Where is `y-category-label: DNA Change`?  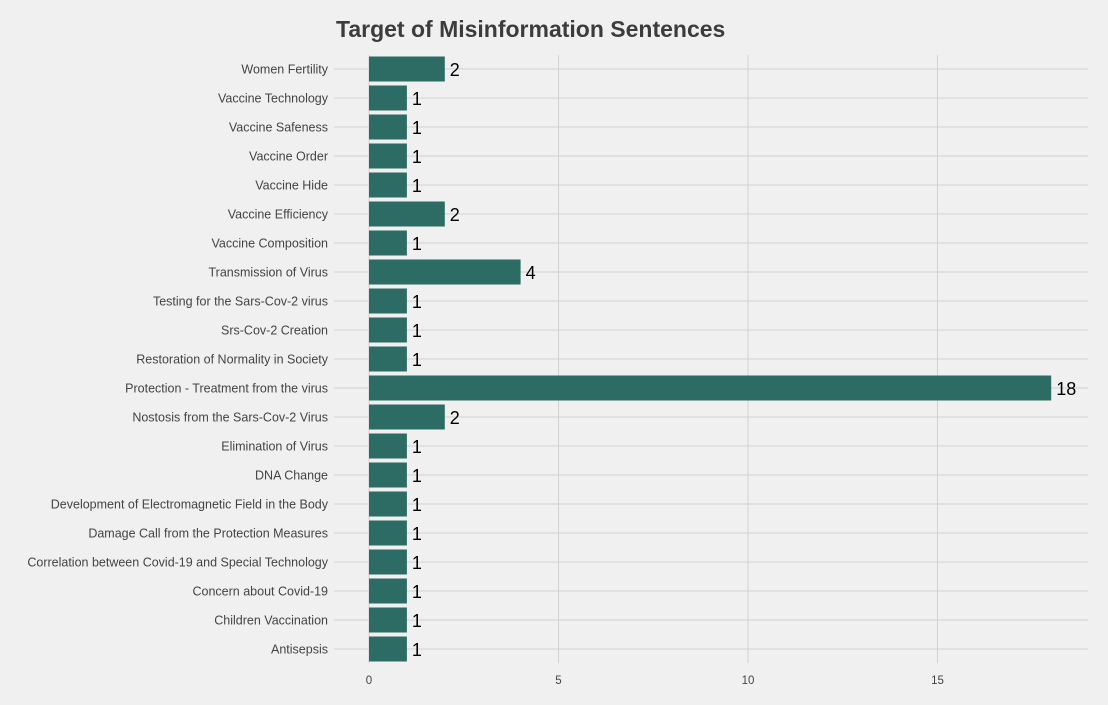 y-category-label: DNA Change is located at coordinates (291, 476).